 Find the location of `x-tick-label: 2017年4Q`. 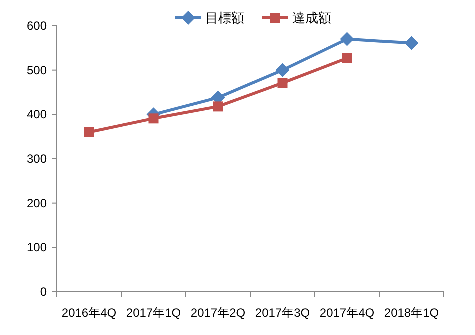

x-tick-label: 2017年4Q is located at coordinates (347, 313).